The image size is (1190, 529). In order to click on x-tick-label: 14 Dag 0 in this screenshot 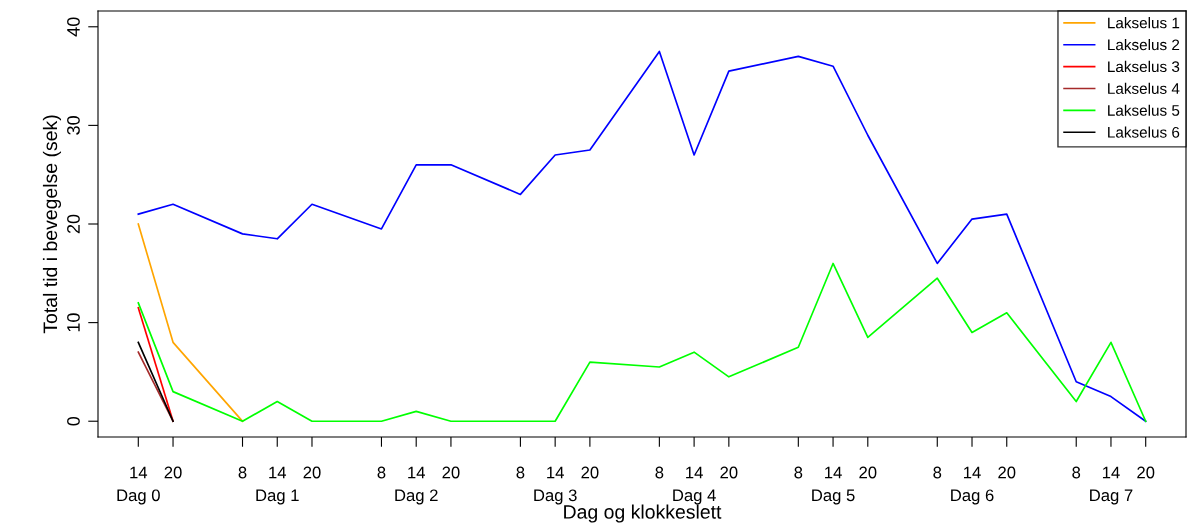, I will do `click(138, 485)`.